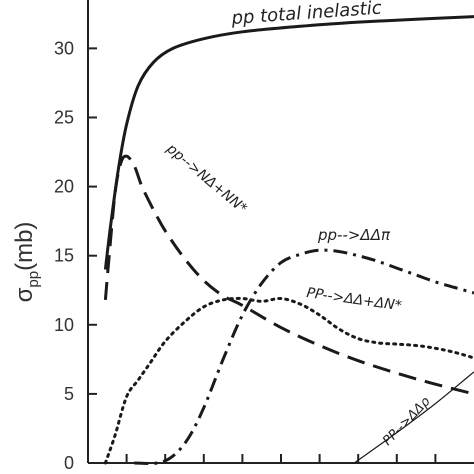 This screenshot has height=474, width=474. Describe the element at coordinates (24, 246) in the screenshot. I see `y-axis-label-unit: (mb)` at that location.